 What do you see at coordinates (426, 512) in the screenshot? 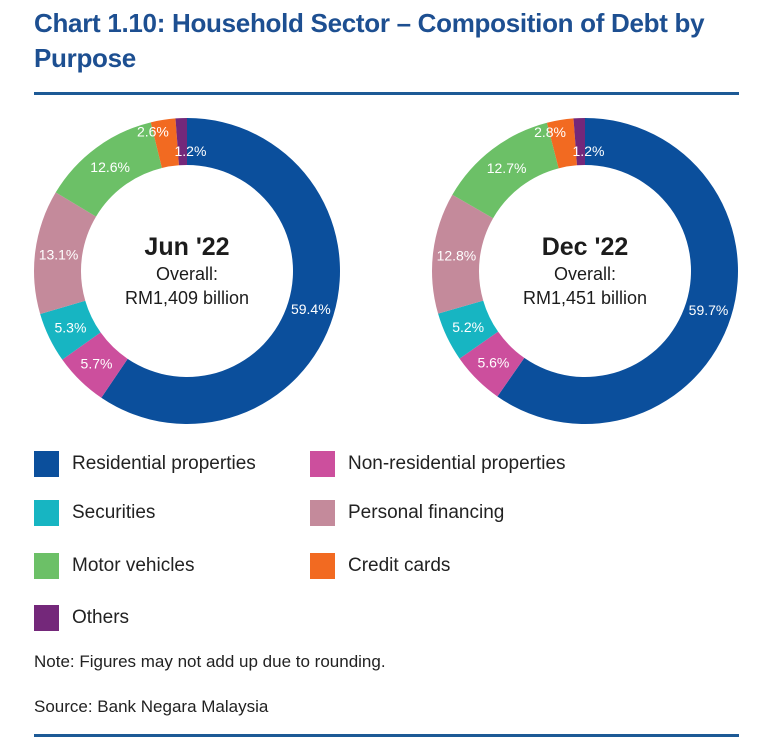
I see `legend-label: Personal financing` at bounding box center [426, 512].